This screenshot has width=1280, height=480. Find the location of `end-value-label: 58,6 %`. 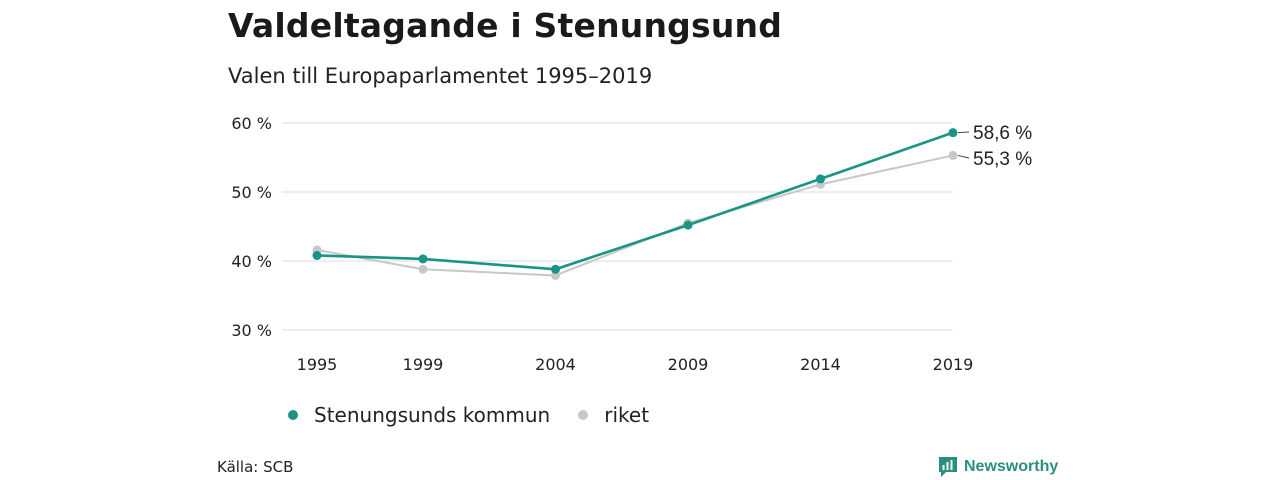

end-value-label: 58,6 % is located at coordinates (1002, 133).